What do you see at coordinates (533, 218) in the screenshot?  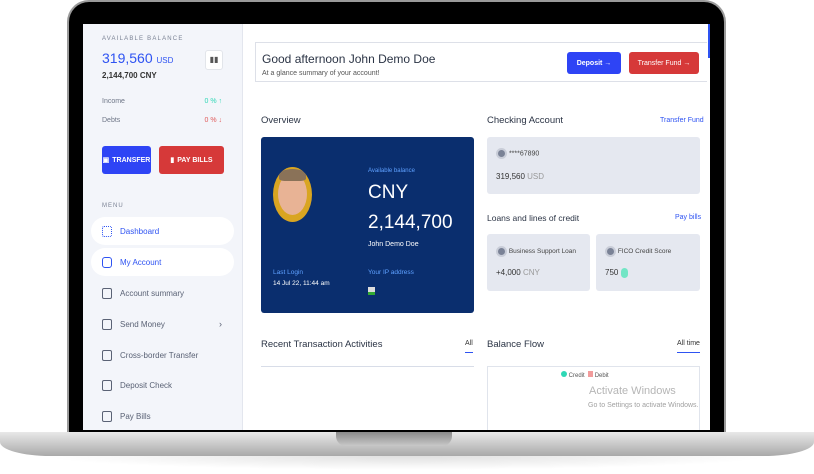 I see `loans-title: Loans and lines of credit` at bounding box center [533, 218].